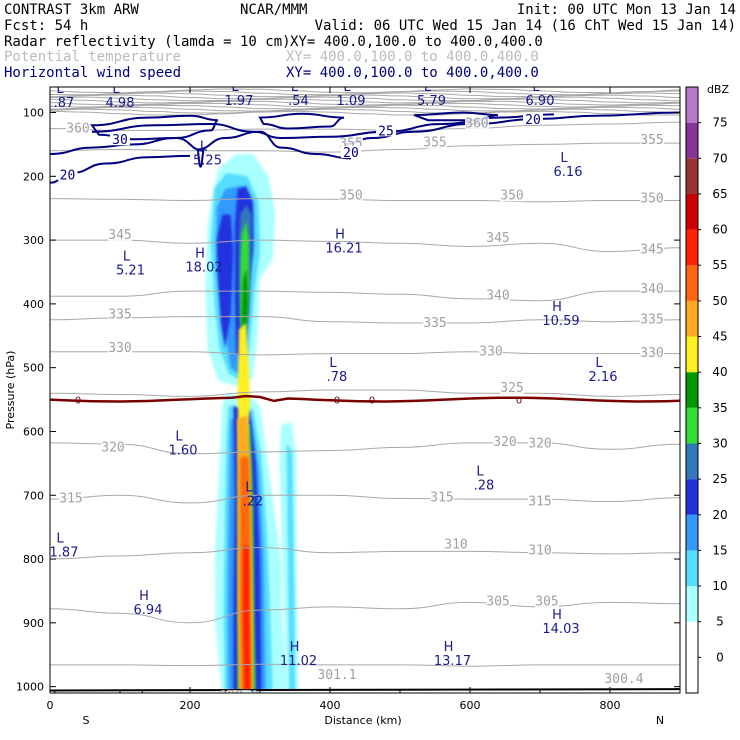  I want to click on theta-label-29: 305, so click(546, 602).